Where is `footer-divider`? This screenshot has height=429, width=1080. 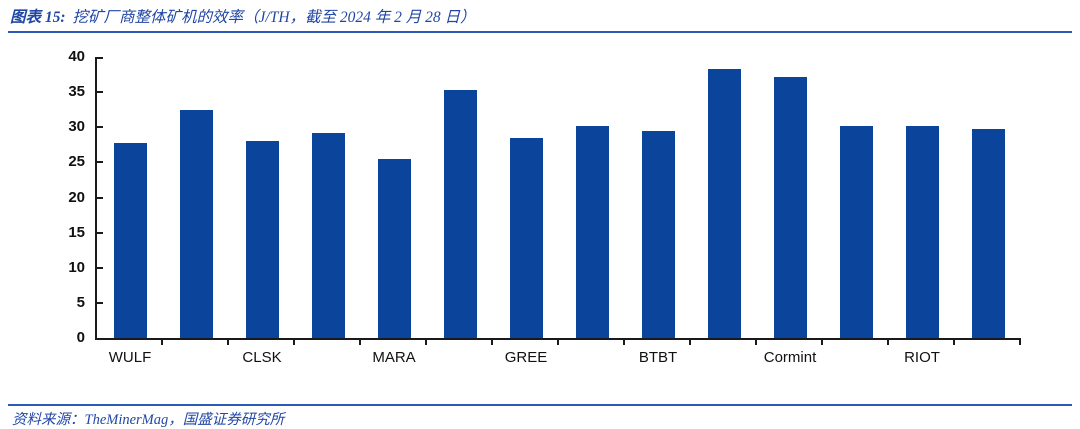 footer-divider is located at coordinates (540, 405).